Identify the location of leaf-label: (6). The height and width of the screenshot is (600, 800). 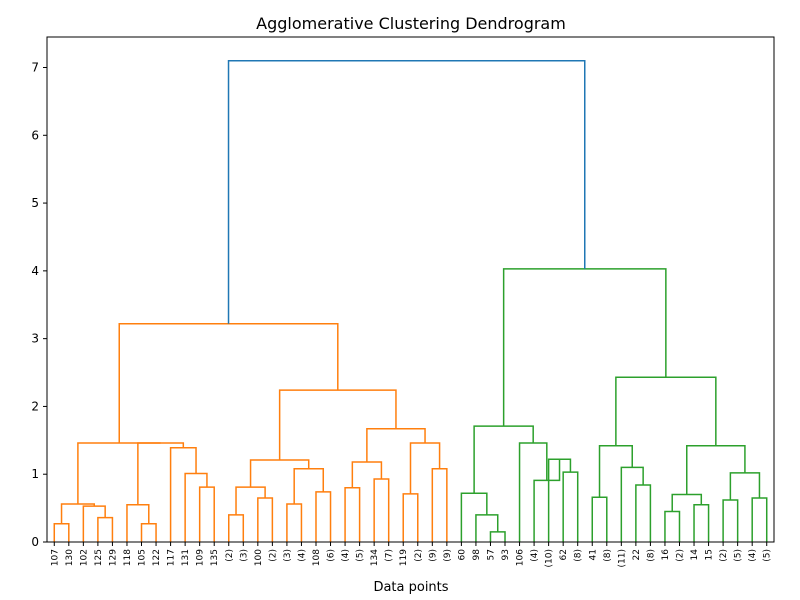
(332, 555).